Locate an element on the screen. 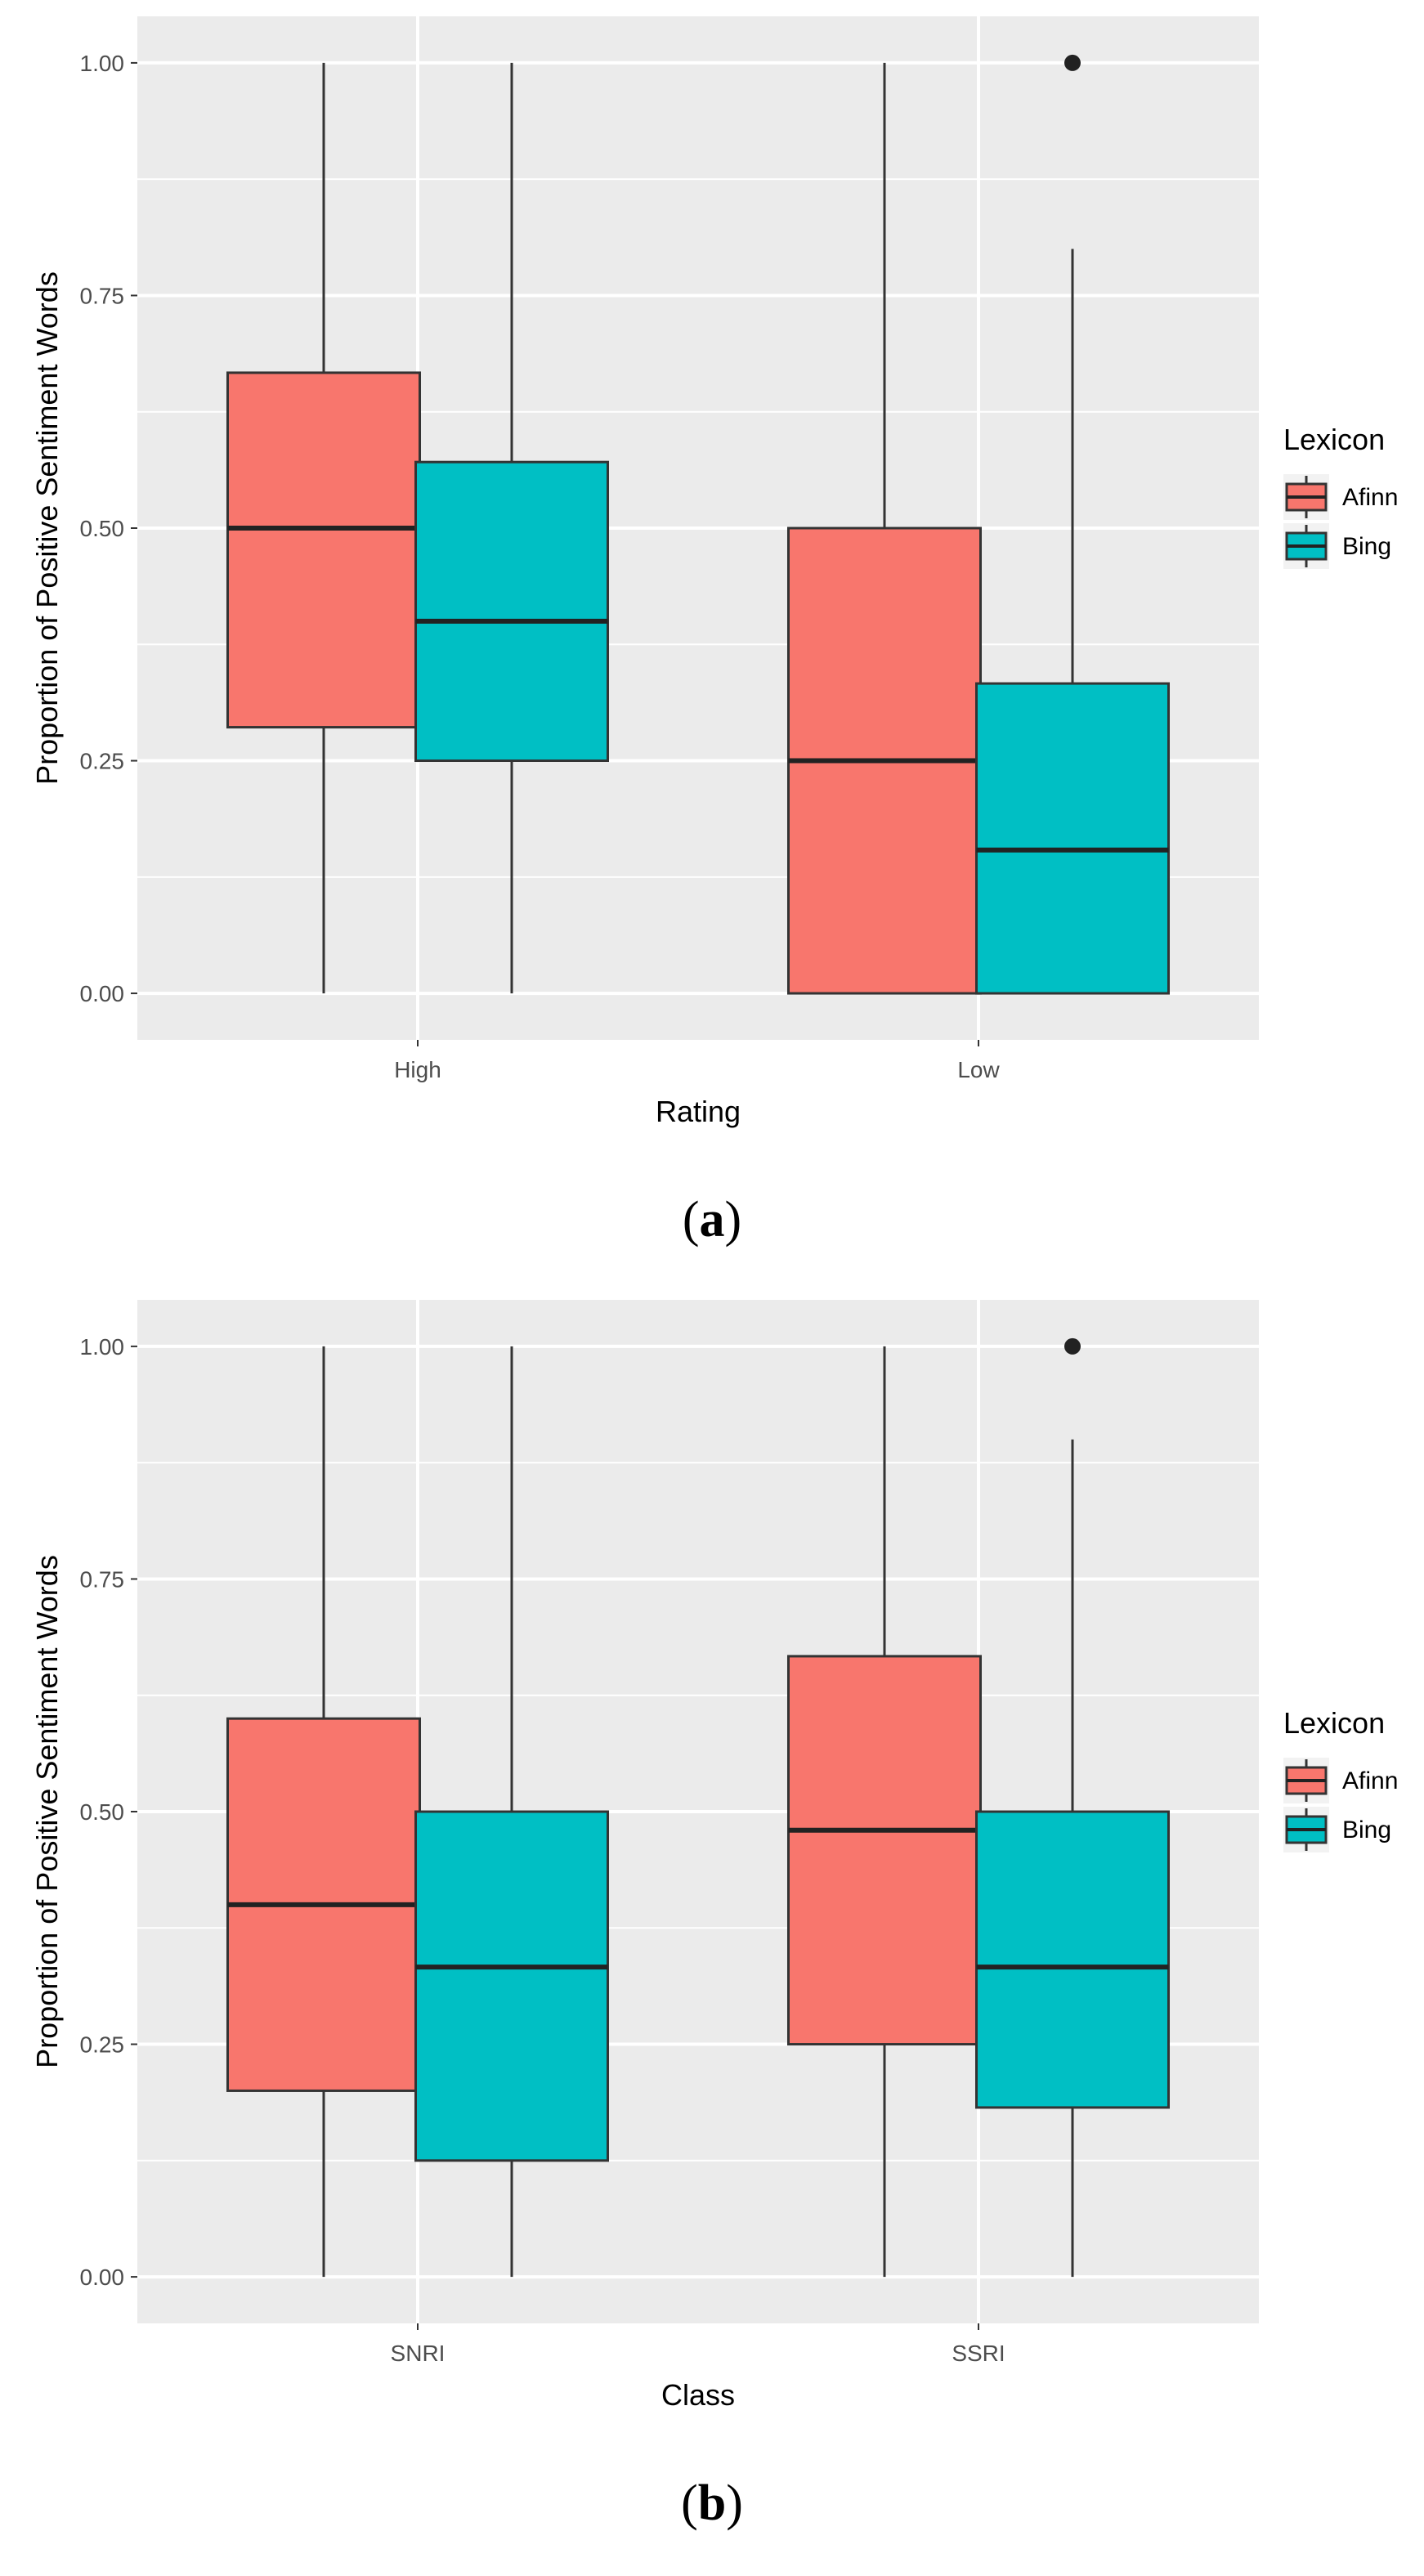 Image resolution: width=1424 pixels, height=2576 pixels. x-tick-label-high: High is located at coordinates (417, 1069).